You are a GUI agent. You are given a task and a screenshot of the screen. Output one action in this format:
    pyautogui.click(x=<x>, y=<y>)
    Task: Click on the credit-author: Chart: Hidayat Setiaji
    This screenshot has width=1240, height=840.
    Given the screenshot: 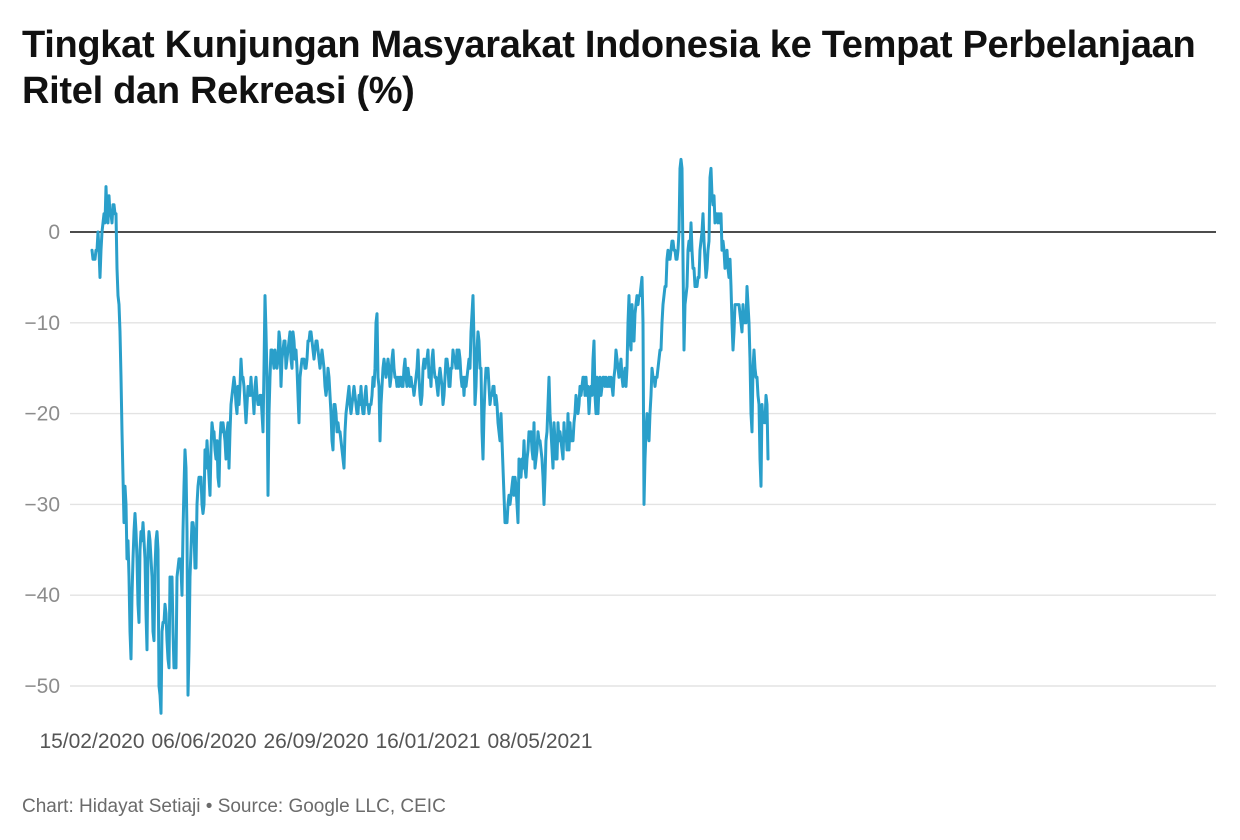 What is the action you would take?
    pyautogui.click(x=111, y=806)
    